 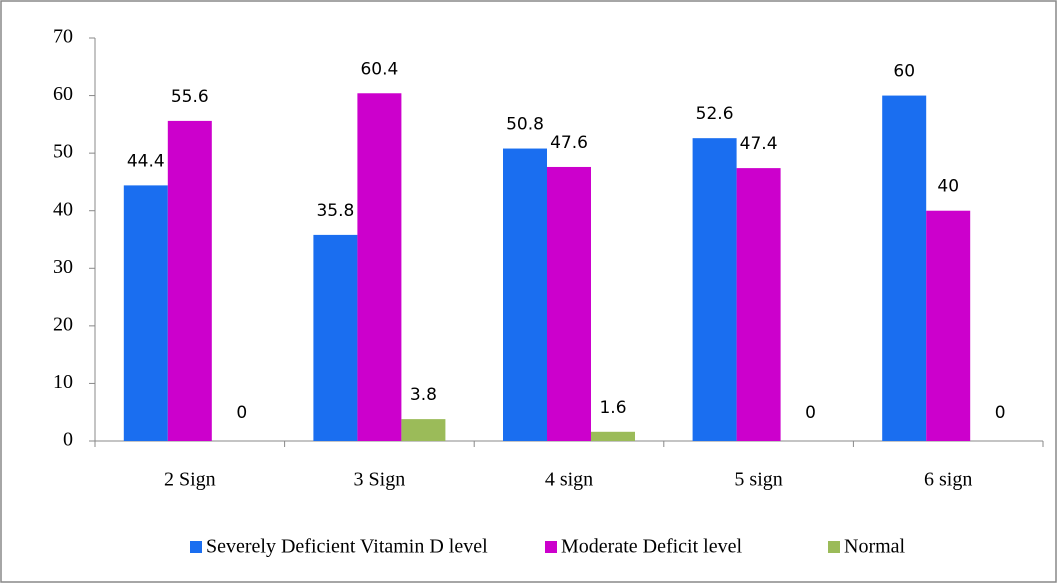 What do you see at coordinates (379, 69) in the screenshot?
I see `data-label: 60.4` at bounding box center [379, 69].